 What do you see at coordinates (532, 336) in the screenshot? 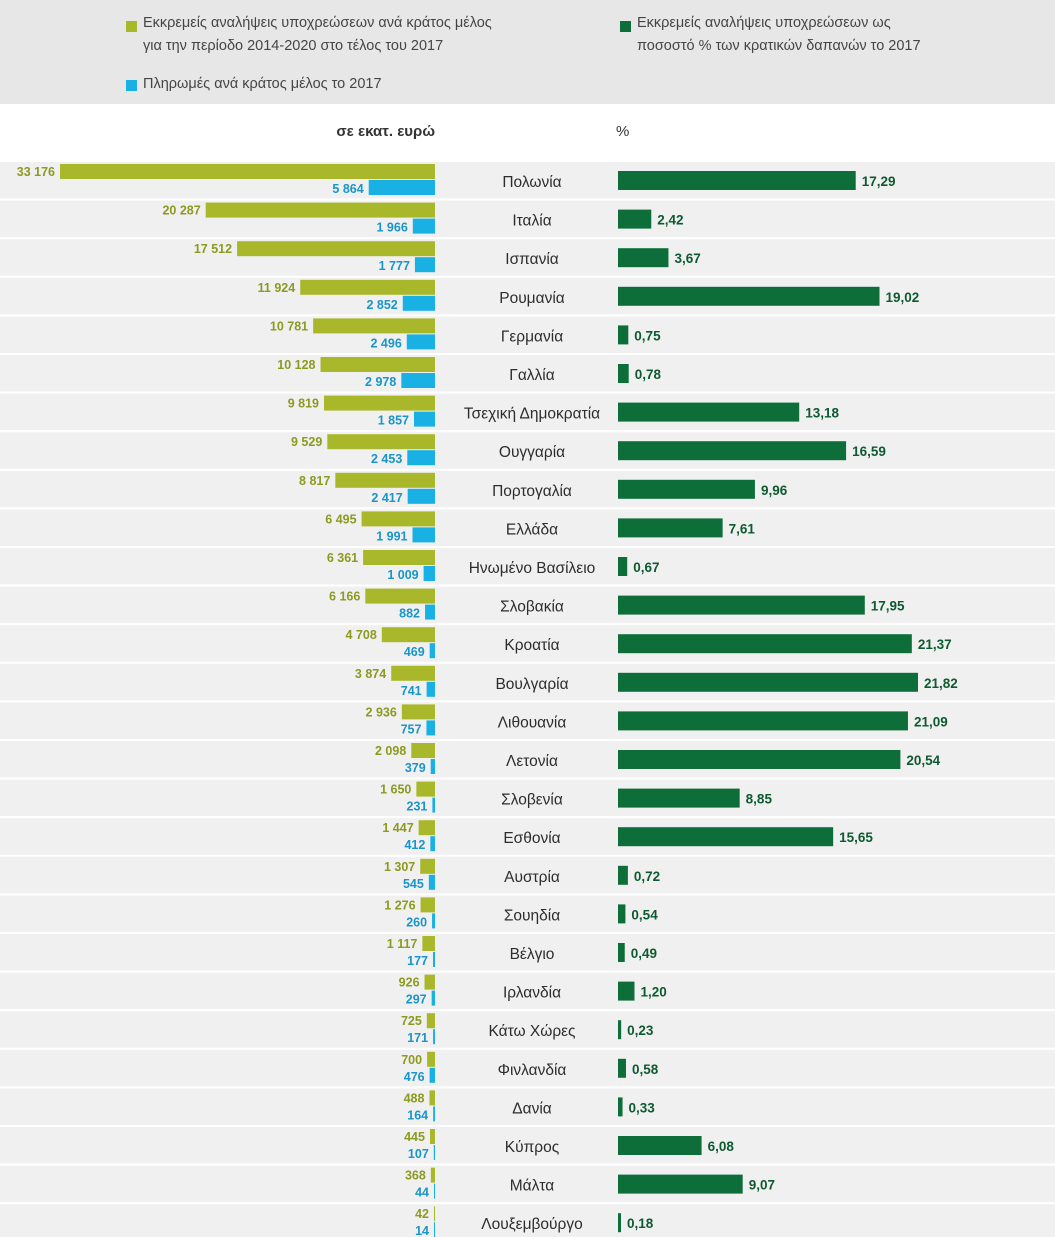
I see `country-label: Γερμανία` at bounding box center [532, 336].